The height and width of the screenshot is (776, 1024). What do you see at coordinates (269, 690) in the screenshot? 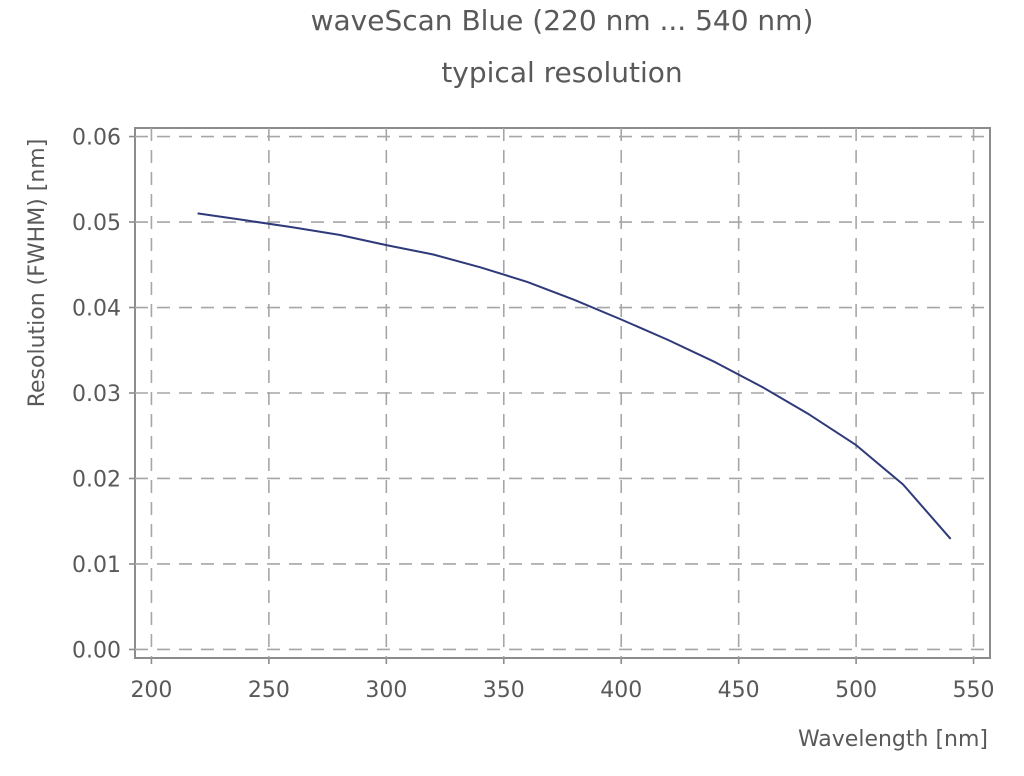
I see `x-tick-label: 250` at bounding box center [269, 690].